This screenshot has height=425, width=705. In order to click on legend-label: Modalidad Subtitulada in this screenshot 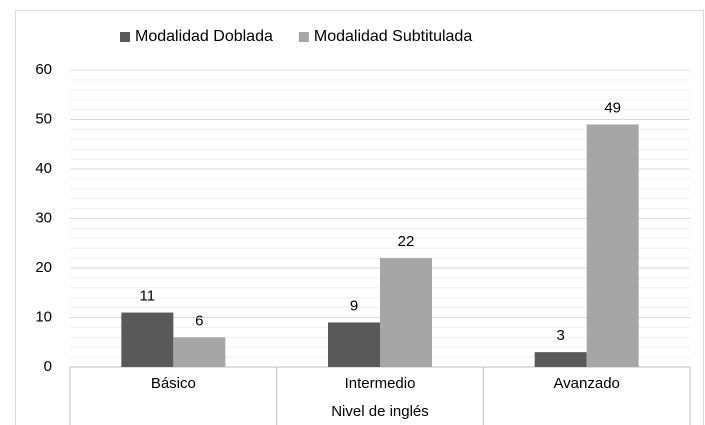, I will do `click(393, 36)`.